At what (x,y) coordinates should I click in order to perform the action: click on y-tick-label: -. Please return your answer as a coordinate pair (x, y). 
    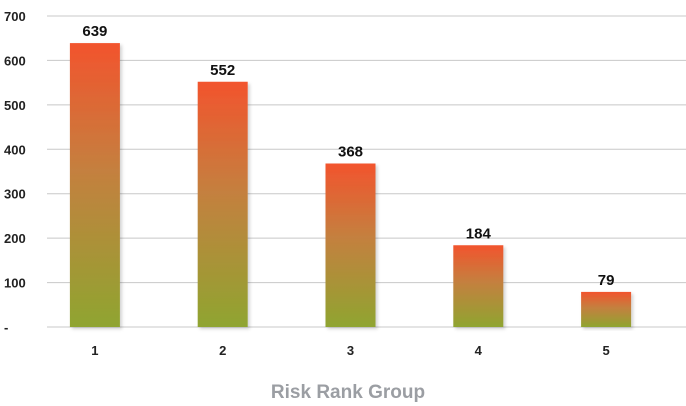
    Looking at the image, I should click on (6, 327).